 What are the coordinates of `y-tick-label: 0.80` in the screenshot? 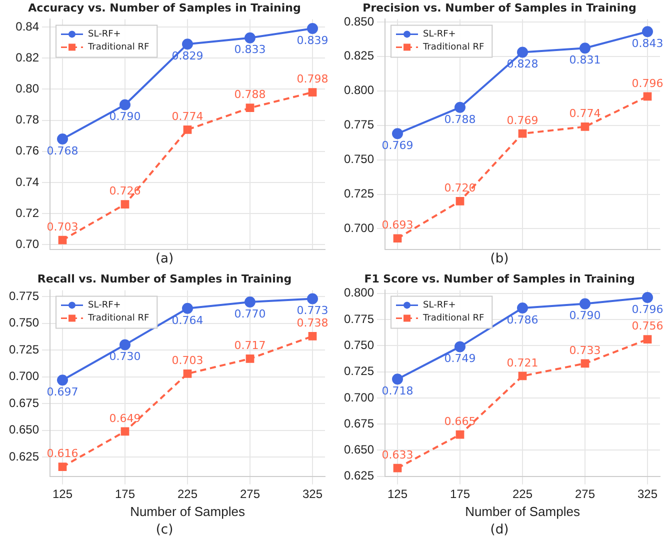 It's located at (28, 89).